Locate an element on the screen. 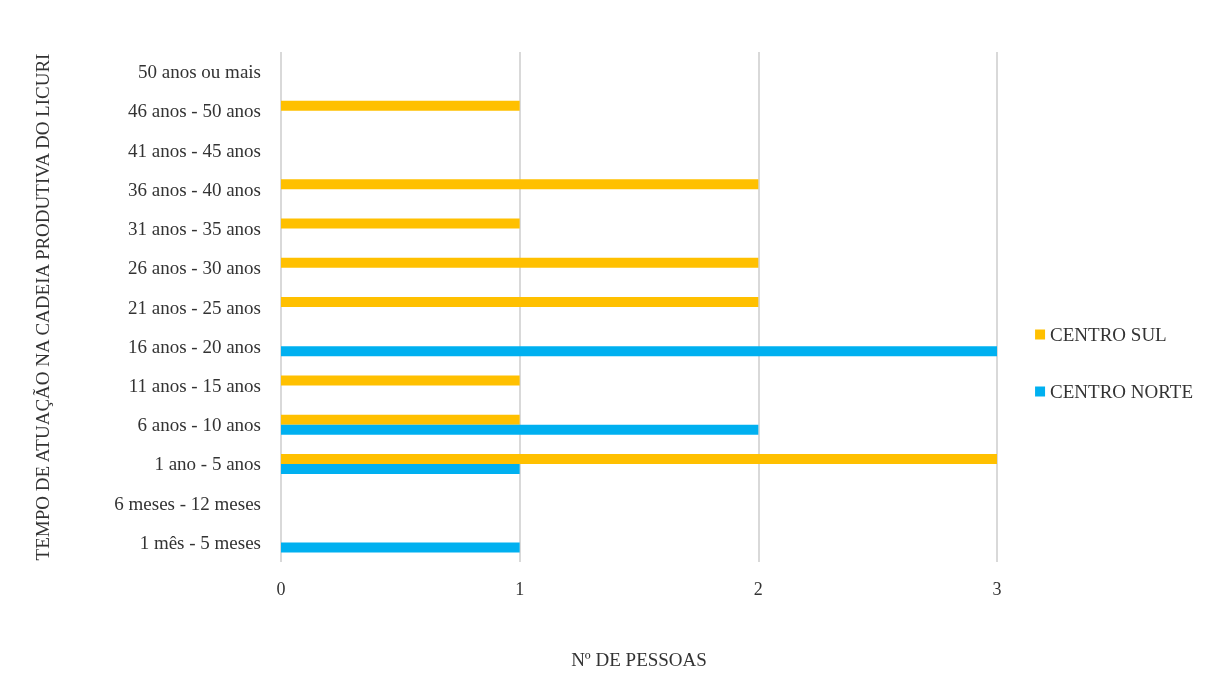 The width and height of the screenshot is (1216, 675). x-tick-label: 3 is located at coordinates (997, 589).